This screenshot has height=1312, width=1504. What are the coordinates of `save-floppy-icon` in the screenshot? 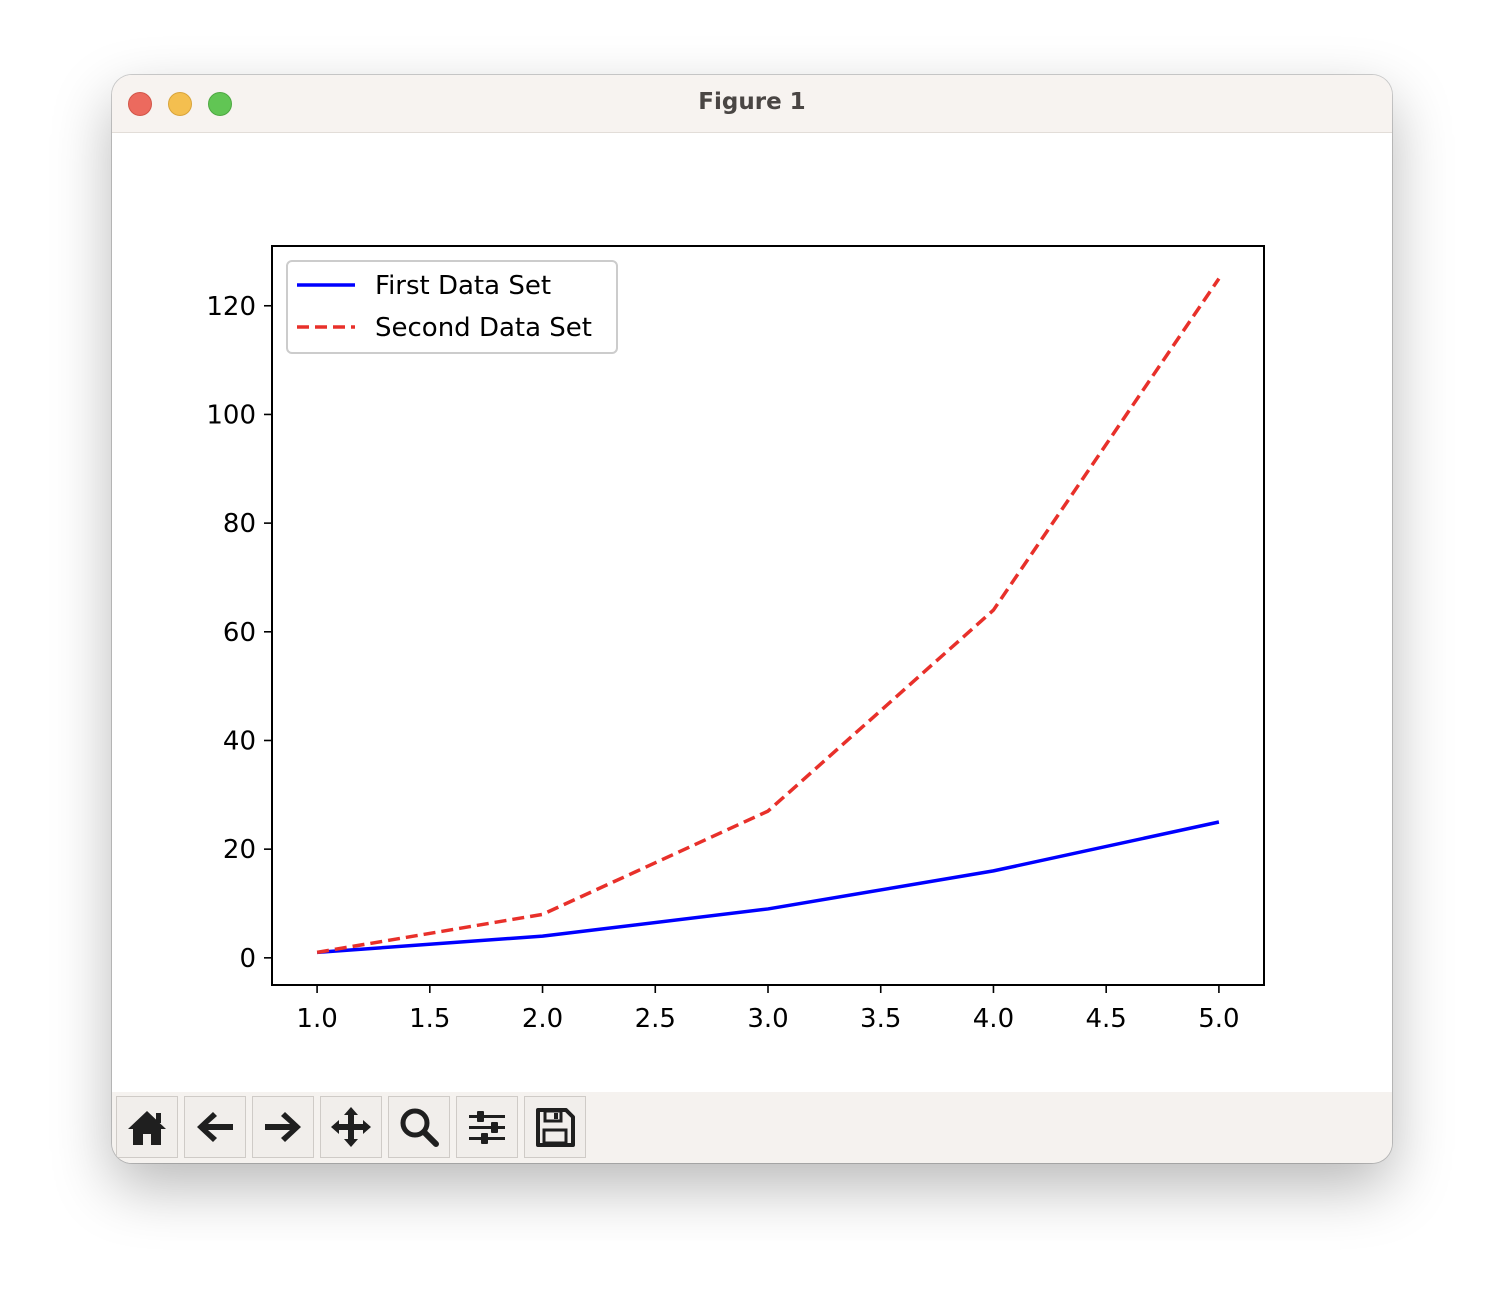 It's located at (555, 1127).